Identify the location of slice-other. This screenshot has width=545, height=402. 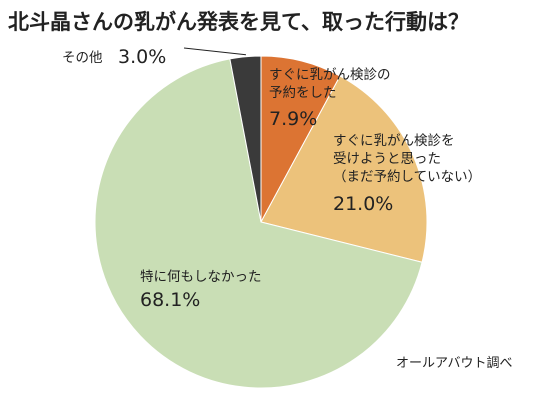
(245, 139).